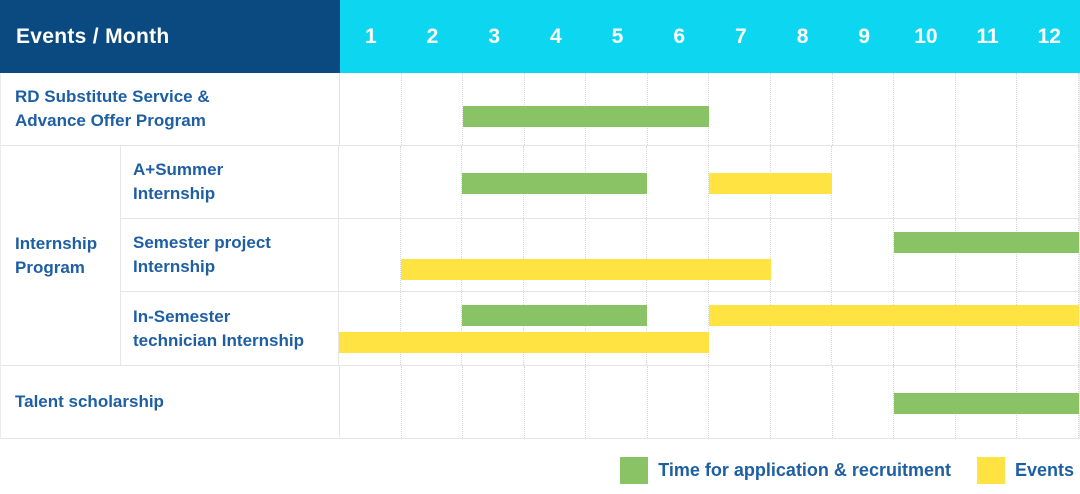 This screenshot has width=1080, height=494. Describe the element at coordinates (987, 36) in the screenshot. I see `month-column-header-11: 11` at that location.